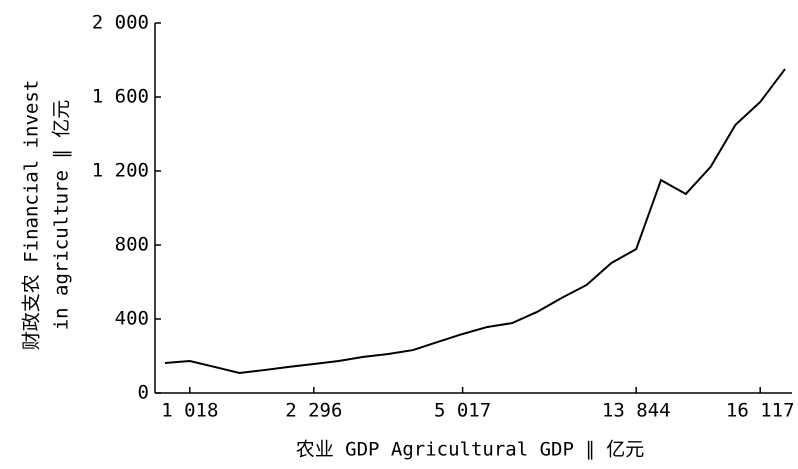 This screenshot has width=798, height=469. What do you see at coordinates (132, 319) in the screenshot?
I see `y-tick-label: 400` at bounding box center [132, 319].